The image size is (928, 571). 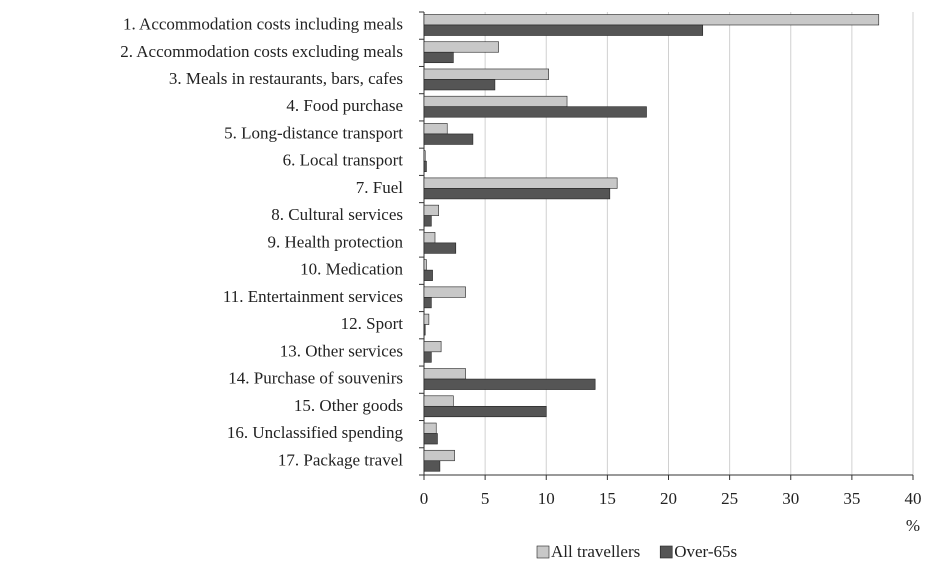 I want to click on x-tick-label: 35, so click(x=851, y=498).